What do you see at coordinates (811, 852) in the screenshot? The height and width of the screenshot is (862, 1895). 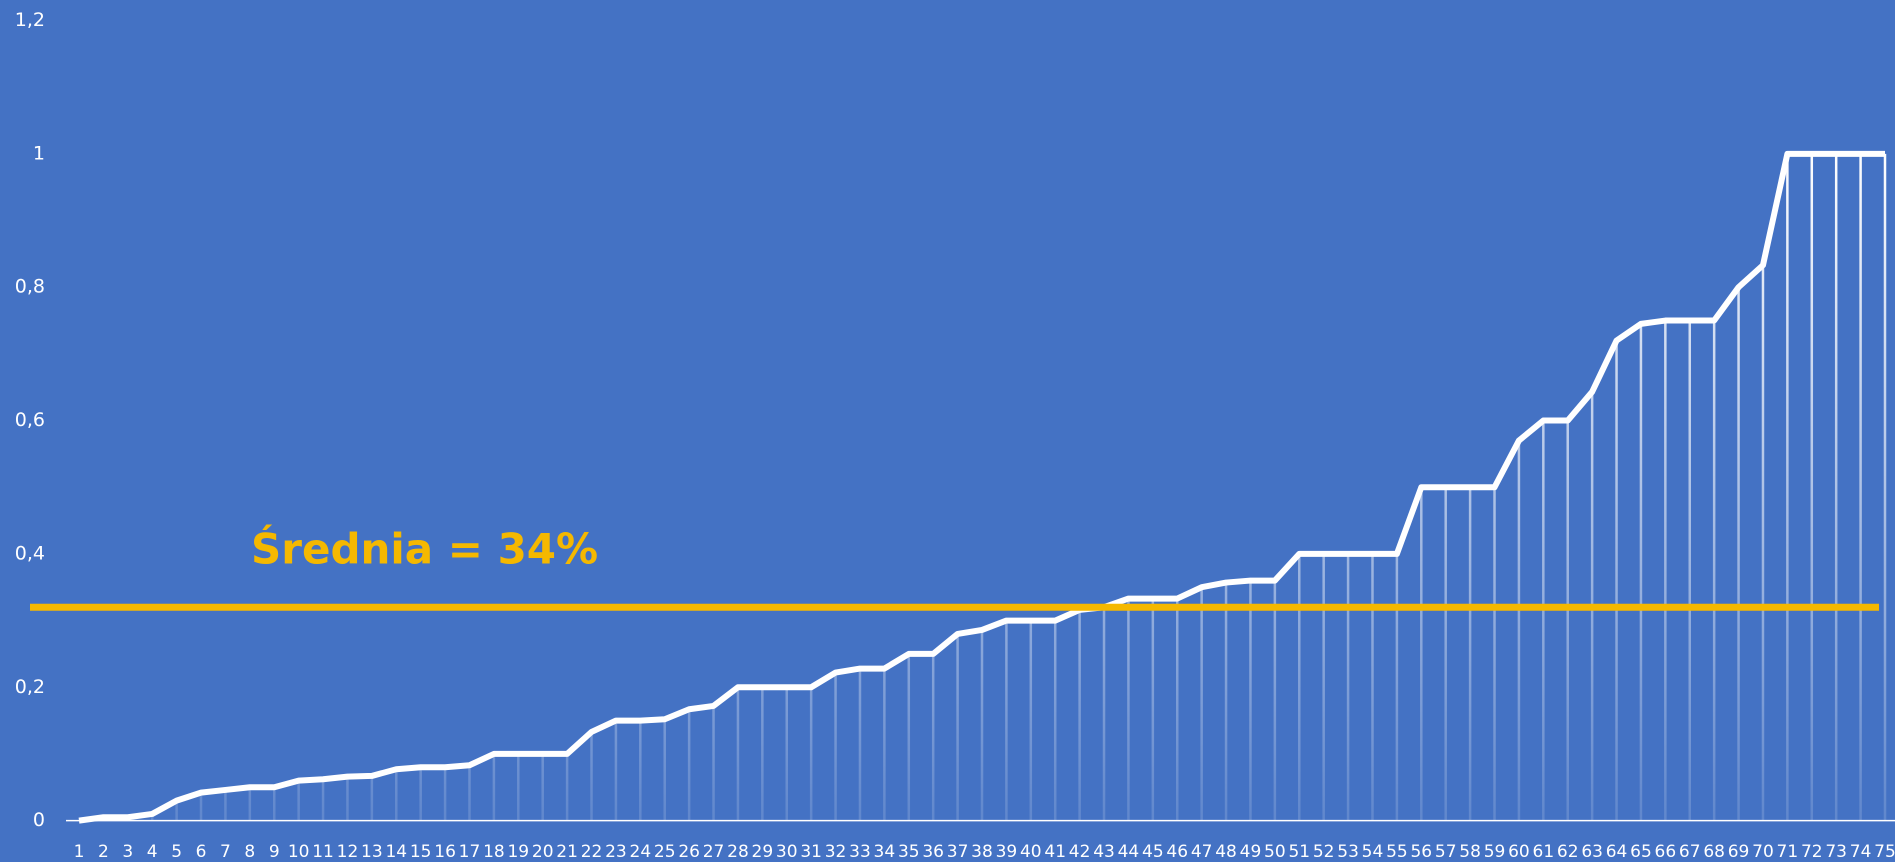 I see `x-tick-label: 31` at bounding box center [811, 852].